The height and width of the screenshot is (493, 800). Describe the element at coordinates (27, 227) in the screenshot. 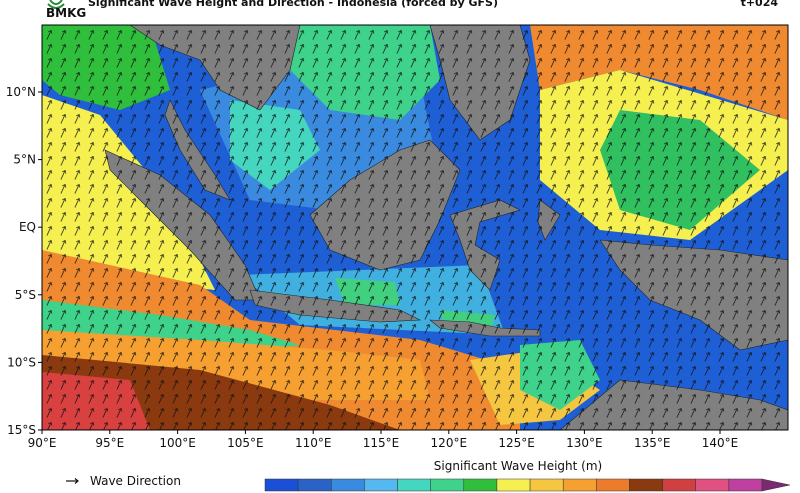

I see `lat-label: EQ` at that location.